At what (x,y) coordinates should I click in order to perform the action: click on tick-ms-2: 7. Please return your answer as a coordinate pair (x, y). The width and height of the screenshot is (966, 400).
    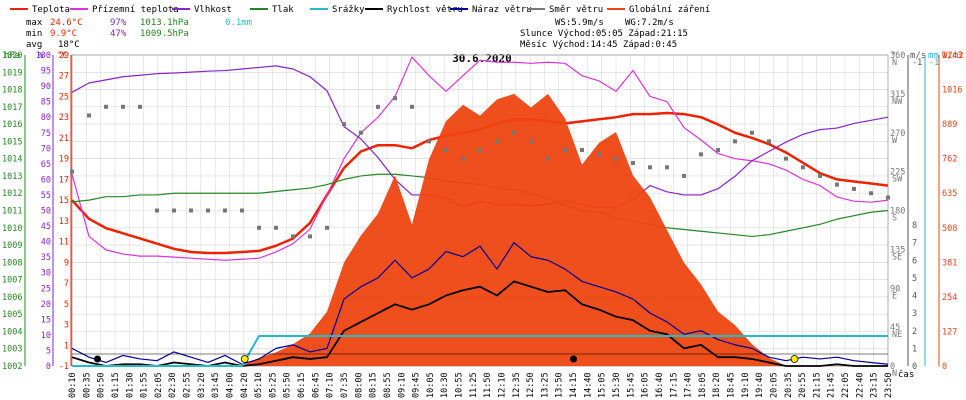
    Looking at the image, I should click on (914, 244).